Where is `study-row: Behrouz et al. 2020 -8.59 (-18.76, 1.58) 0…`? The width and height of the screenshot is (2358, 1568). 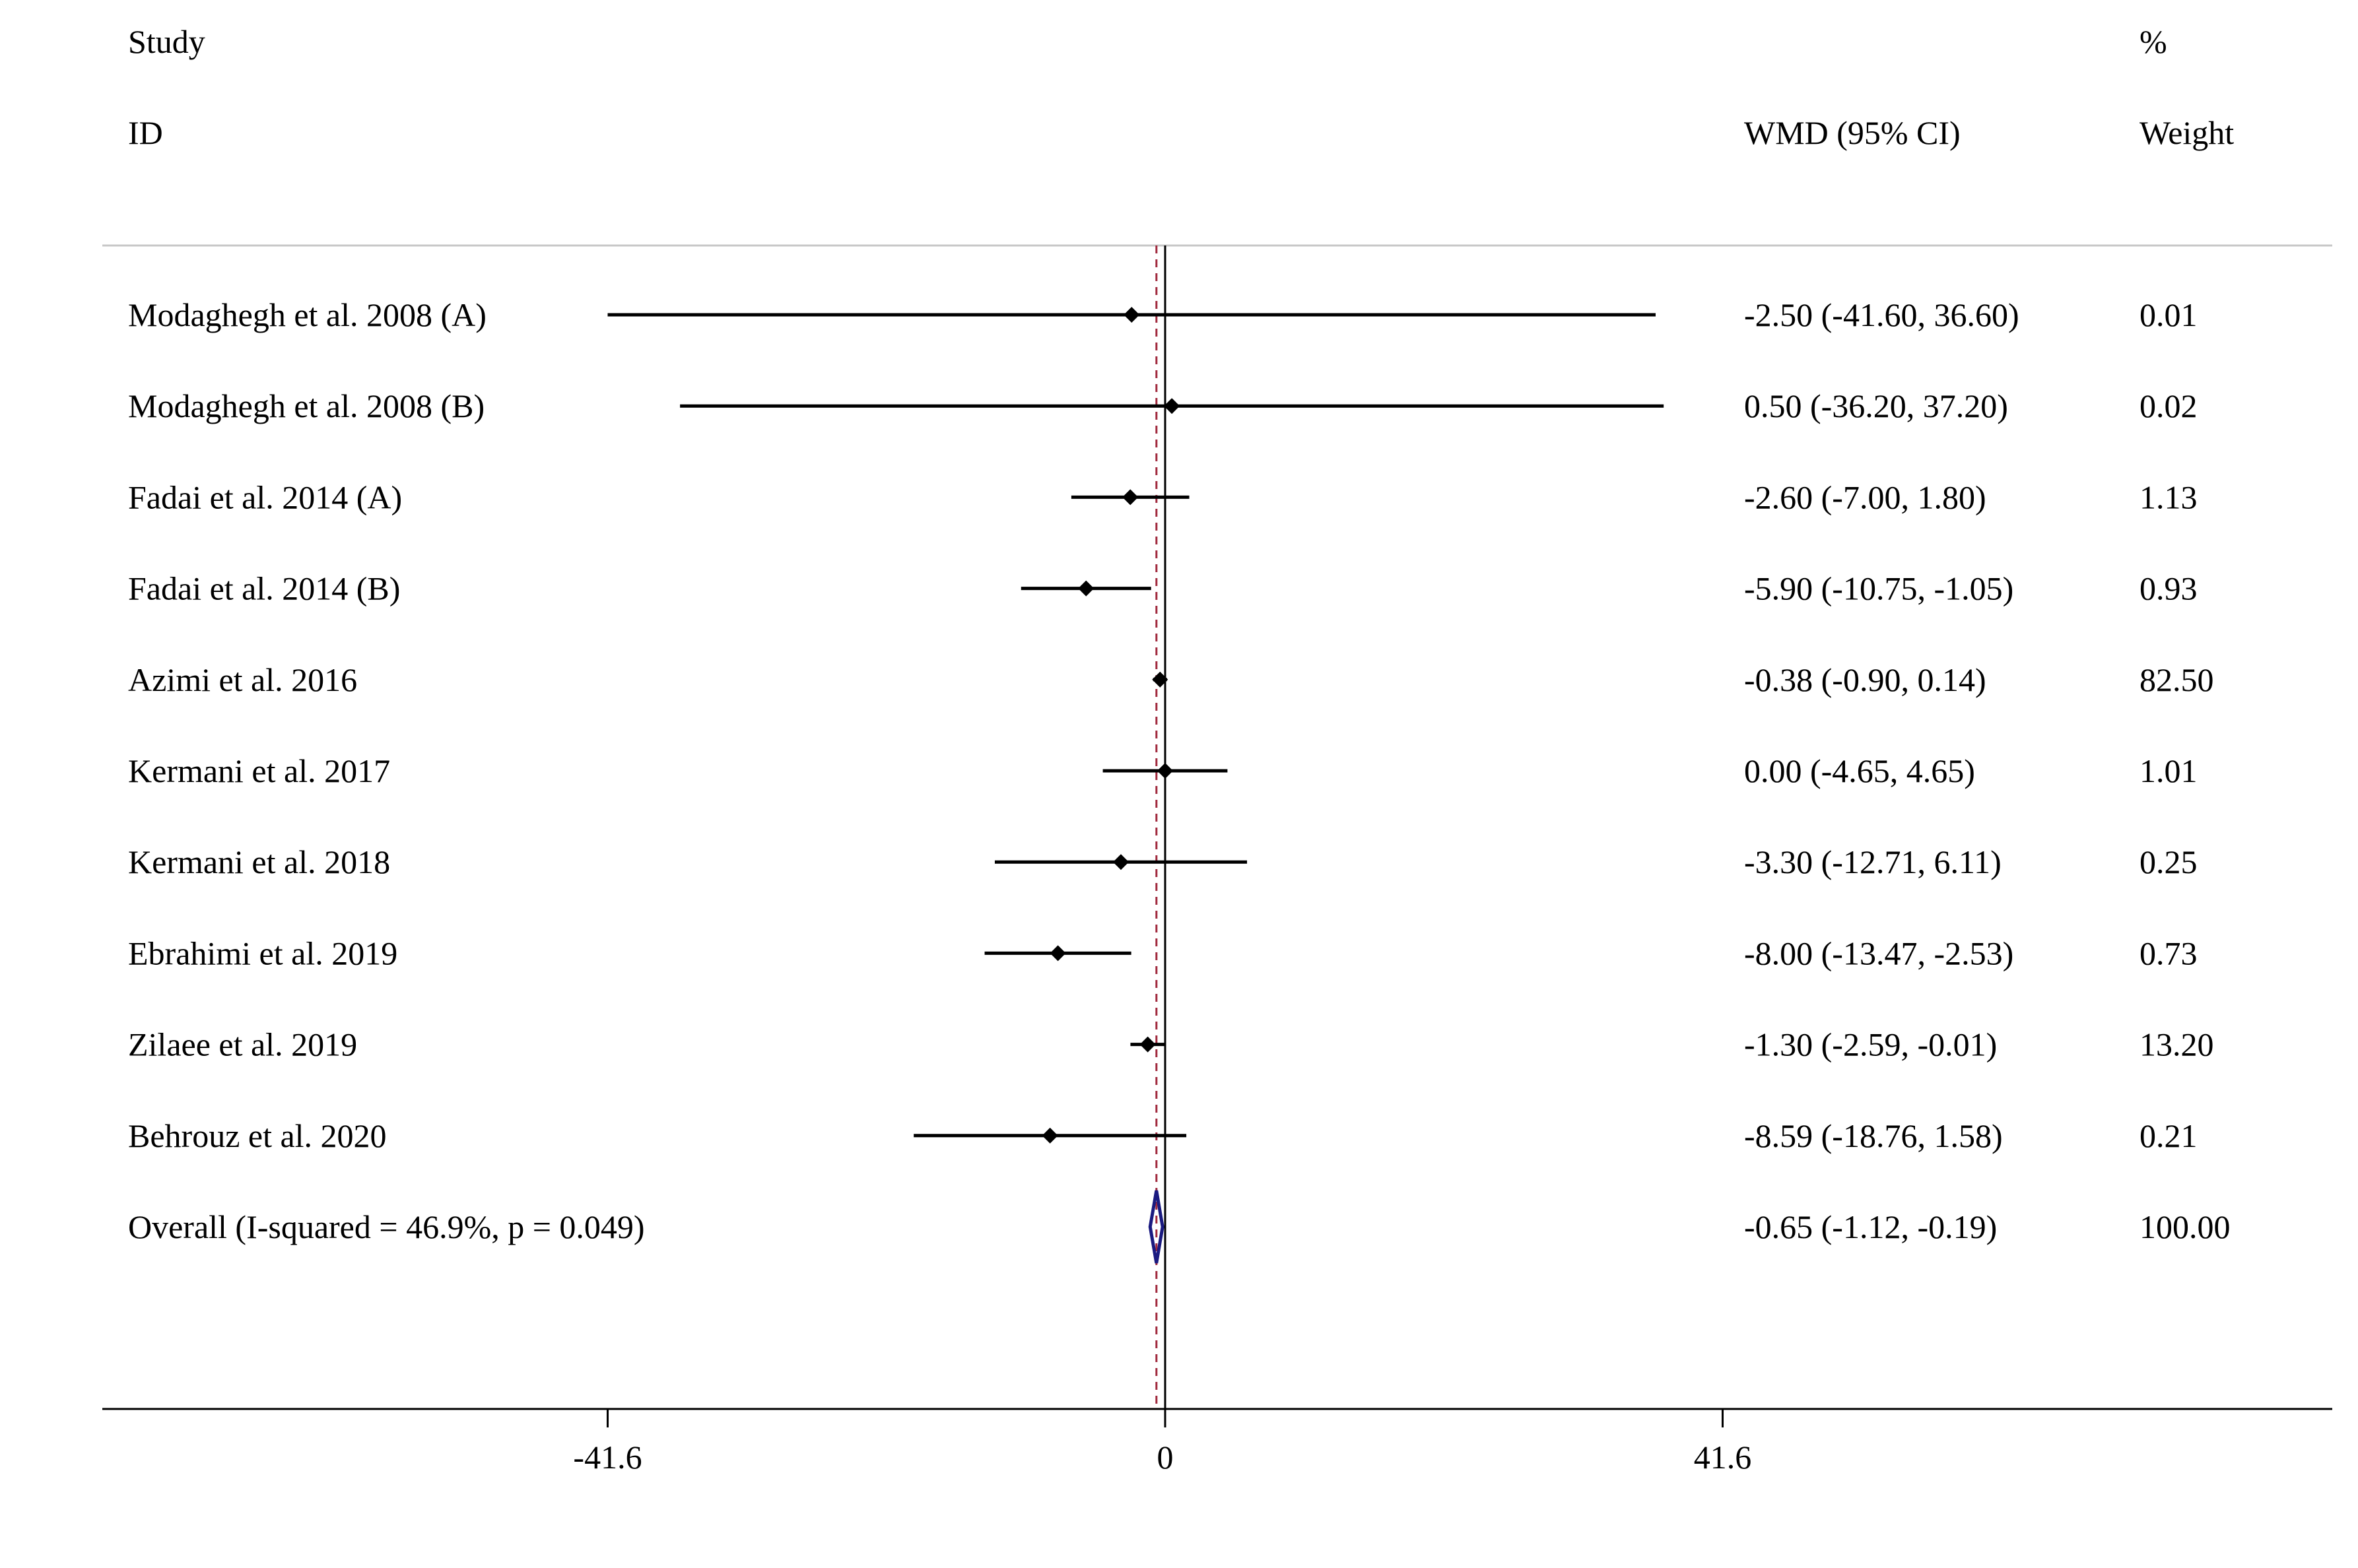
study-row: Behrouz et al. 2020 -8.59 (-18.76, 1.58) 0… is located at coordinates (1163, 1135).